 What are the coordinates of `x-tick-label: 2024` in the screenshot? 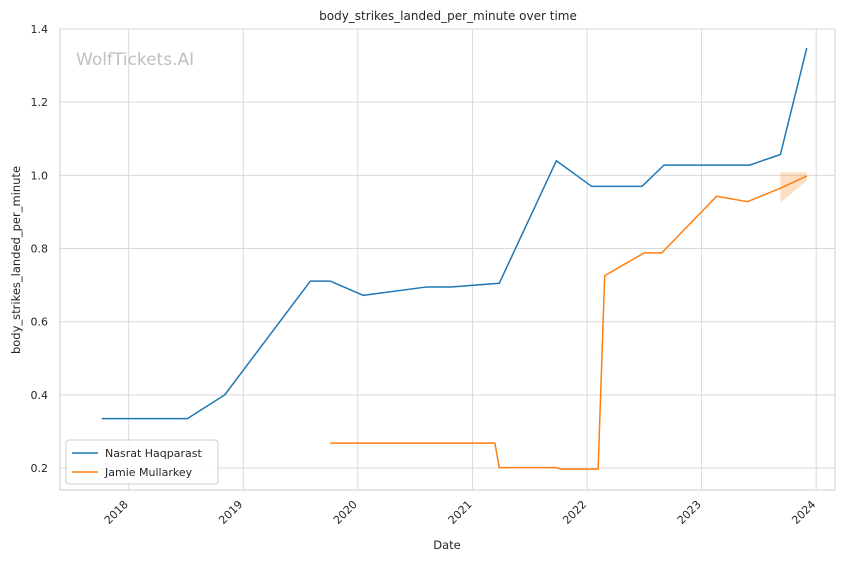 It's located at (803, 512).